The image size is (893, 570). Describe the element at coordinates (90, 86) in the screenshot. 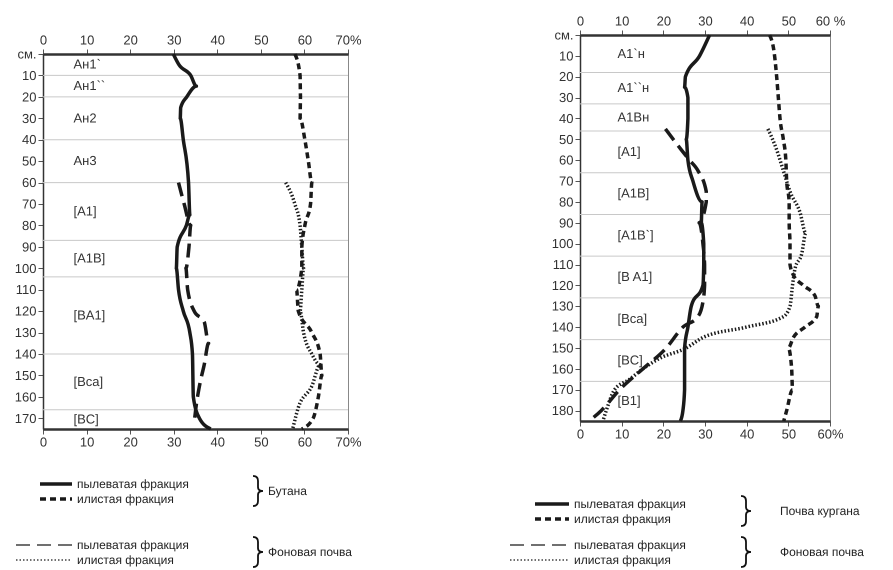

I see `annotation: Ан1``` at that location.